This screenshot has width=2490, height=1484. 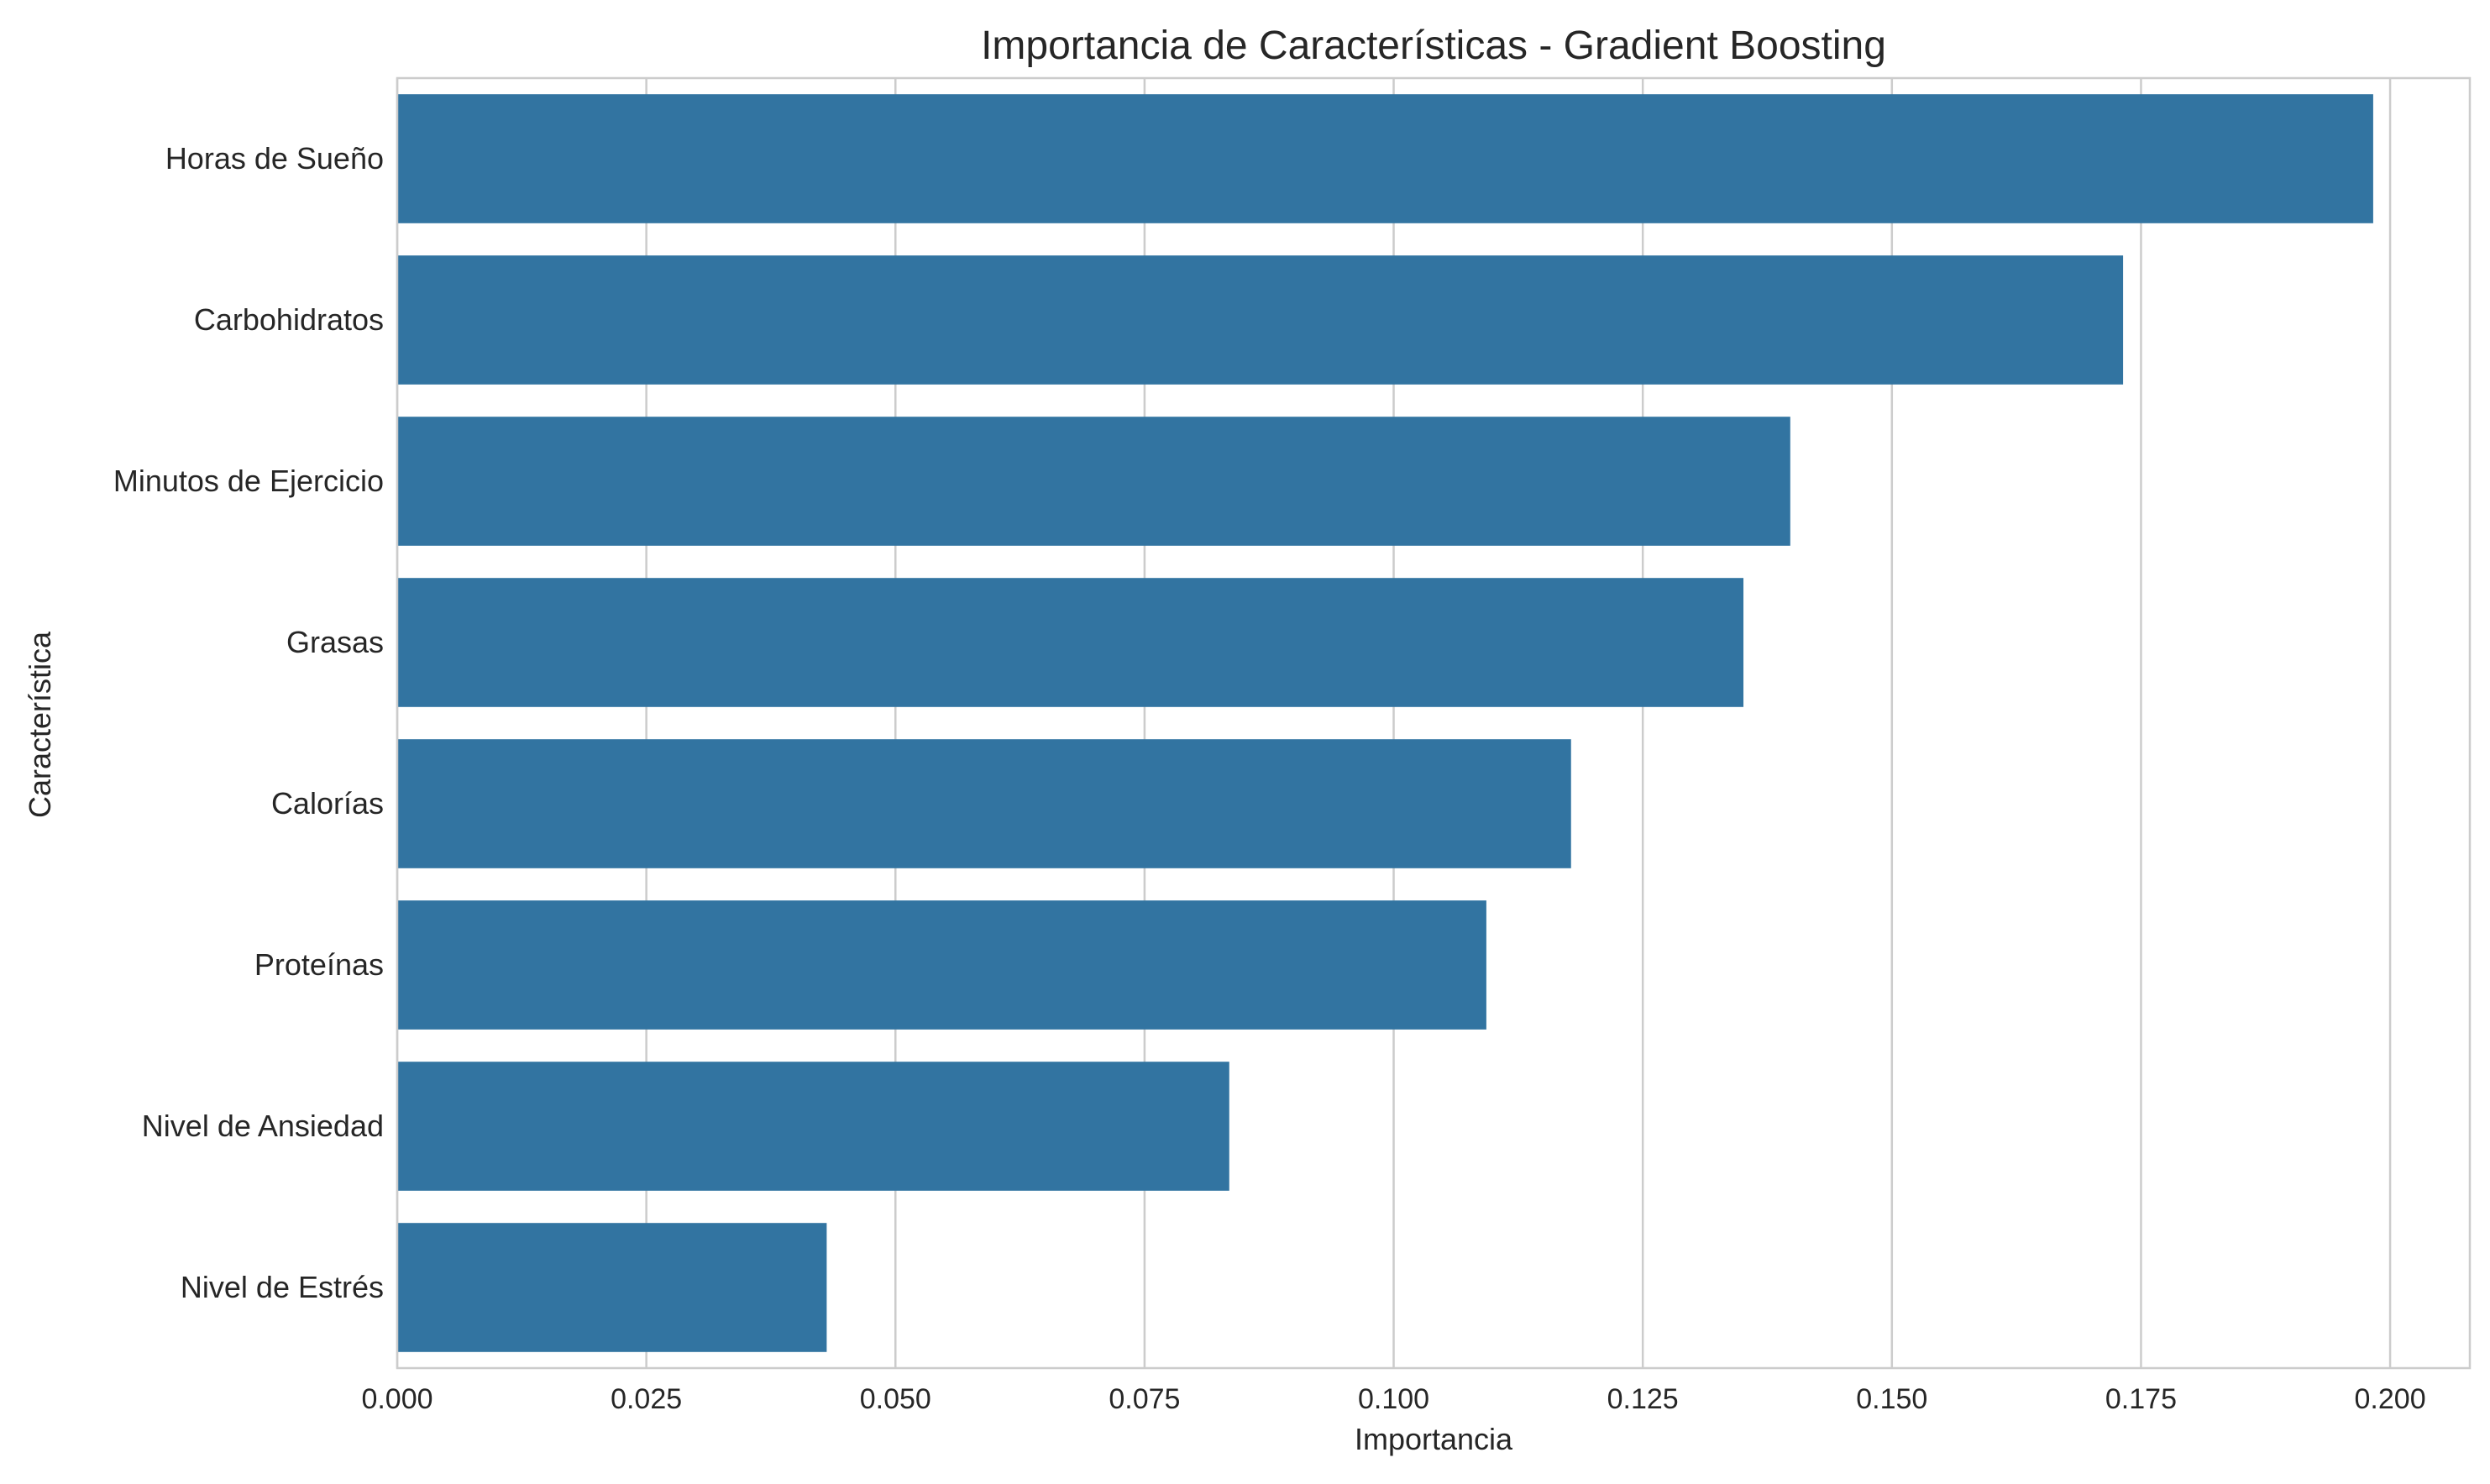 What do you see at coordinates (1643, 1399) in the screenshot?
I see `x-tick-label: 0.125` at bounding box center [1643, 1399].